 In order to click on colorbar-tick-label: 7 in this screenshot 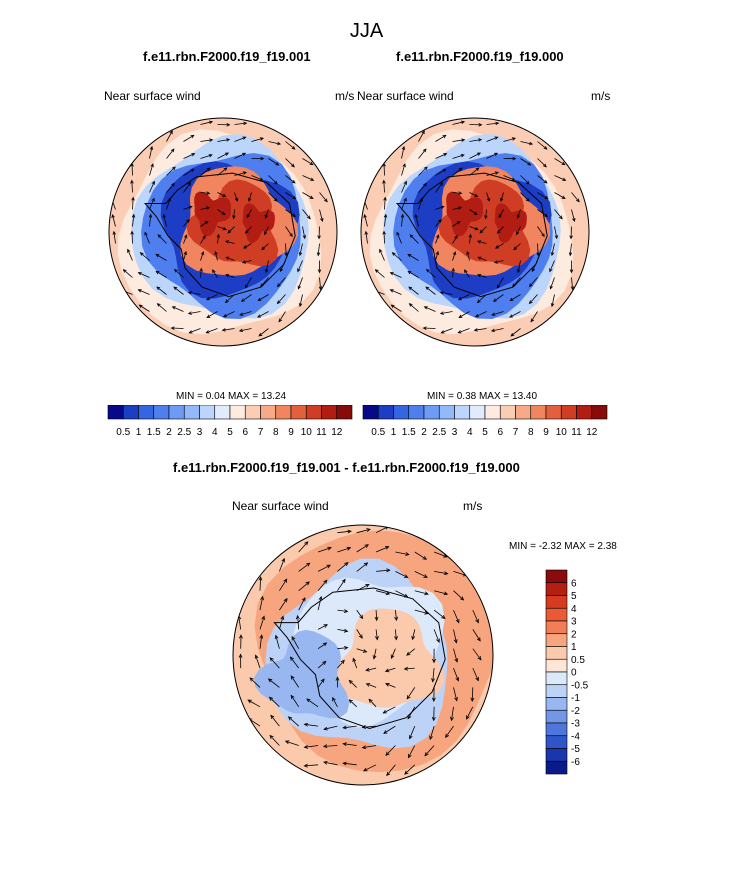, I will do `click(516, 432)`.